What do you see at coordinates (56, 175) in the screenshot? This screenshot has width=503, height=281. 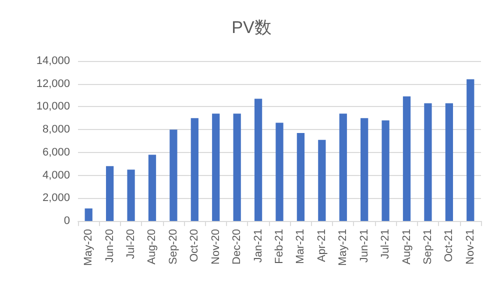 I see `y-tick-label: 4,000` at bounding box center [56, 175].